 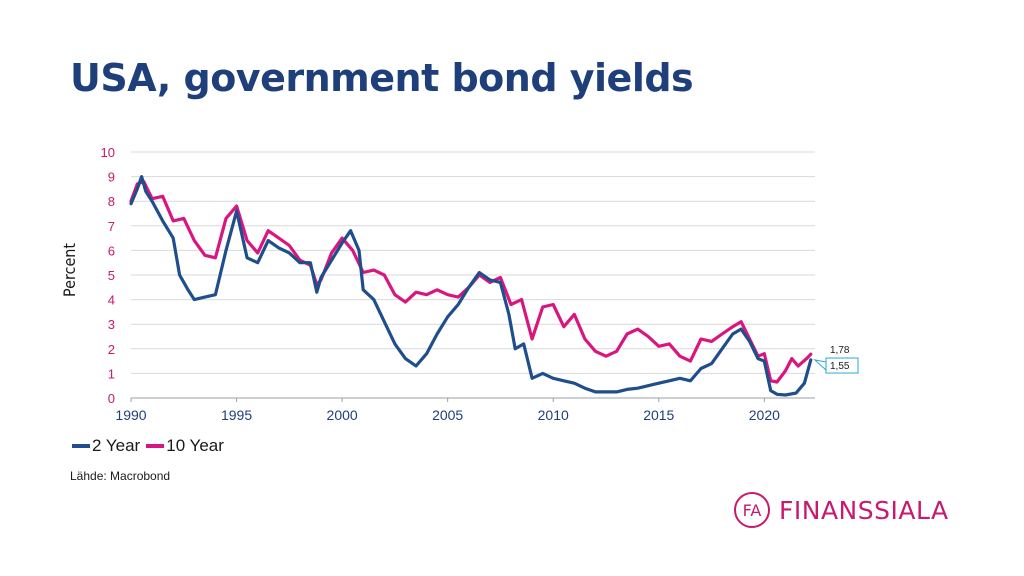 What do you see at coordinates (155, 446) in the screenshot?
I see `legend-swatch-10-year` at bounding box center [155, 446].